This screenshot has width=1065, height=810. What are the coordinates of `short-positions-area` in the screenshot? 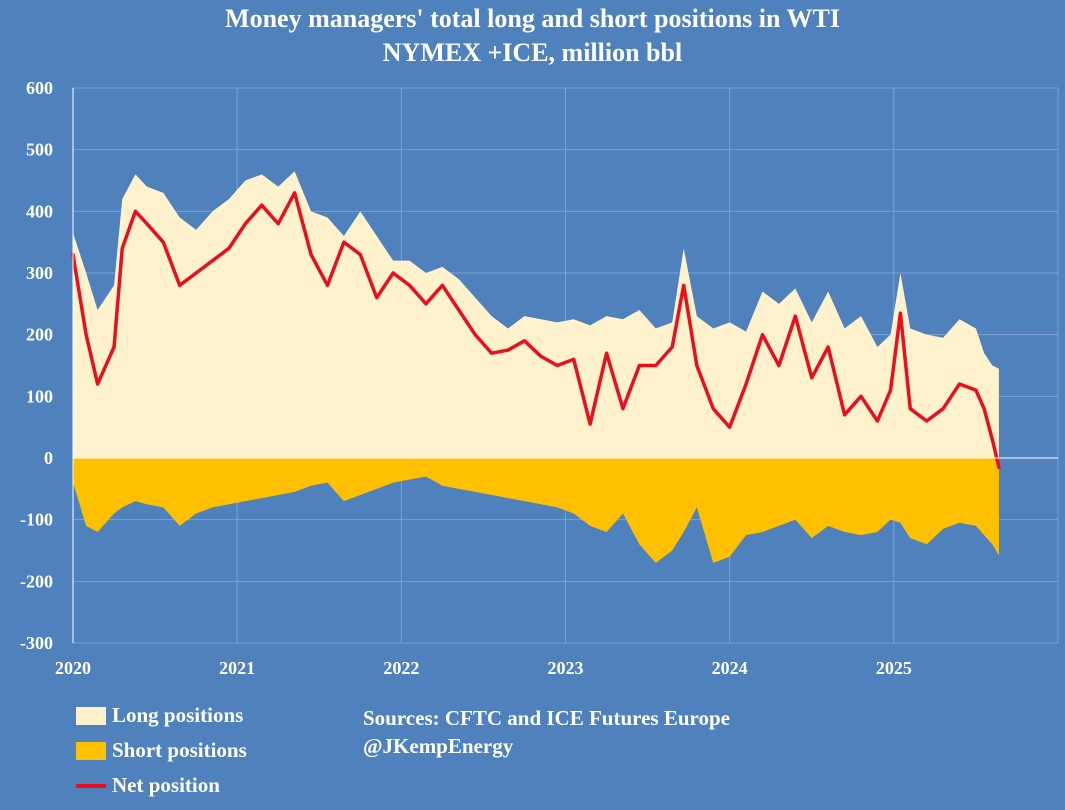 It's located at (536, 510).